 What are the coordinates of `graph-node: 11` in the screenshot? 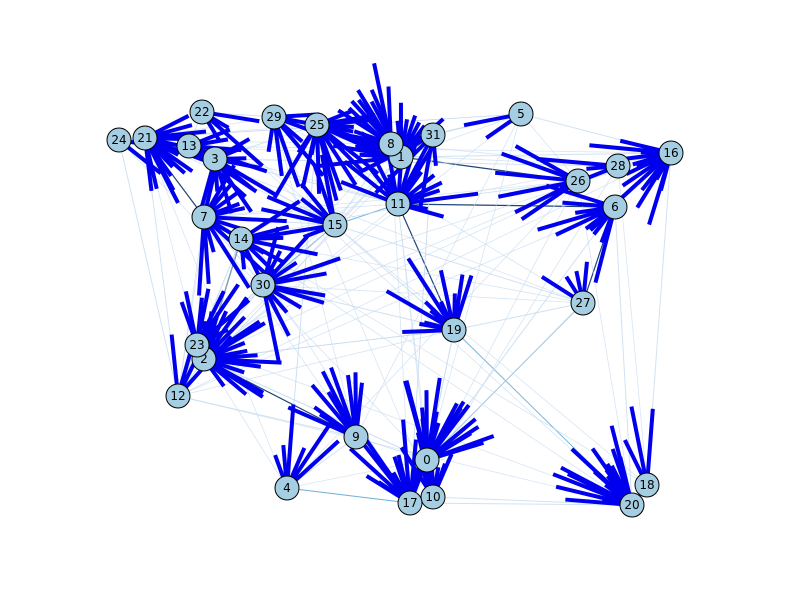 It's located at (398, 204).